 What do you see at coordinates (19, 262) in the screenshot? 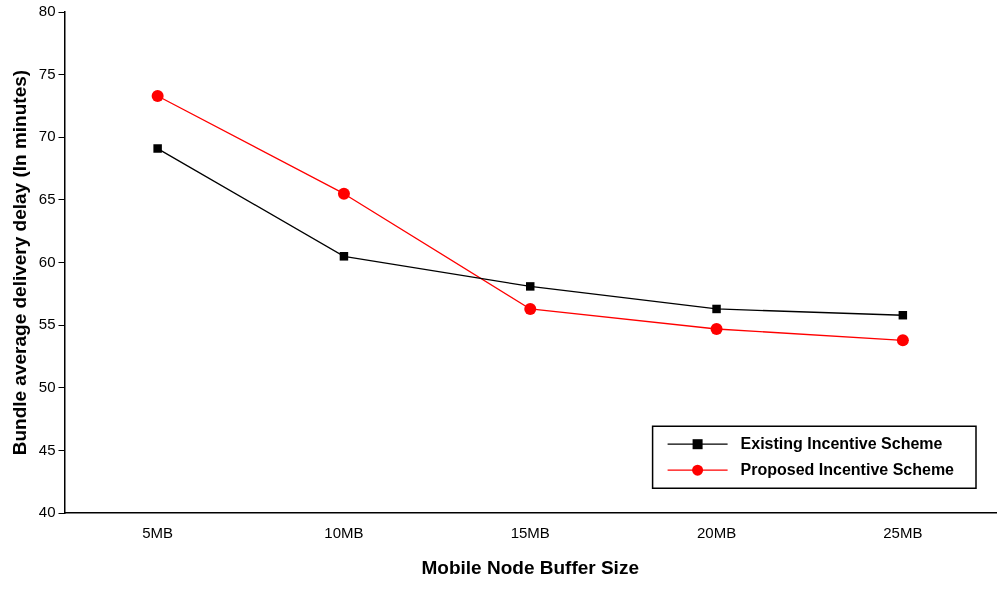
I see `y-axis-title: Bundle average delivery delay (In minutes)` at bounding box center [19, 262].